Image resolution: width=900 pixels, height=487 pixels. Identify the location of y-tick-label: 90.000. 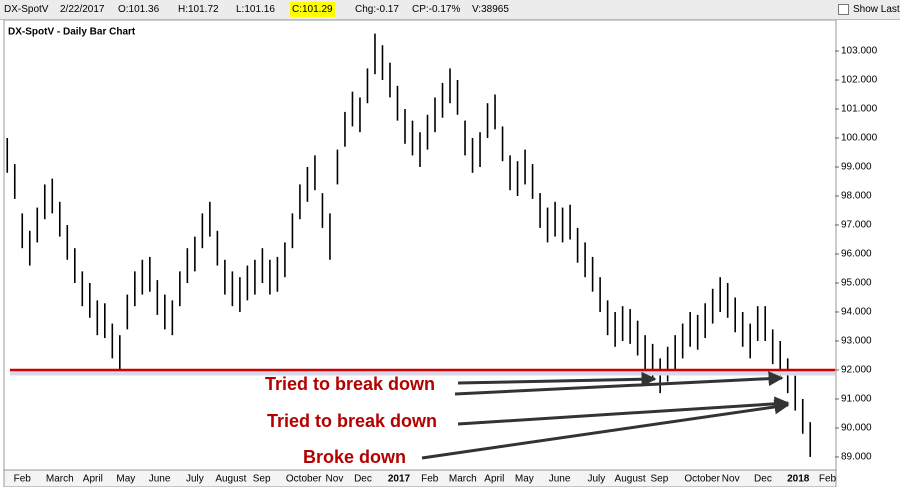
(856, 428).